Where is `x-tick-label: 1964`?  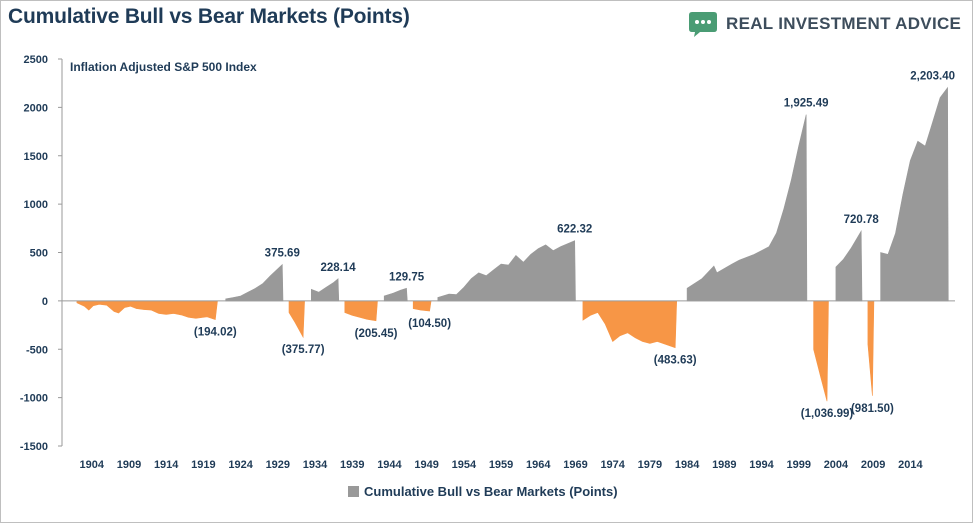
x-tick-label: 1964 is located at coordinates (538, 465).